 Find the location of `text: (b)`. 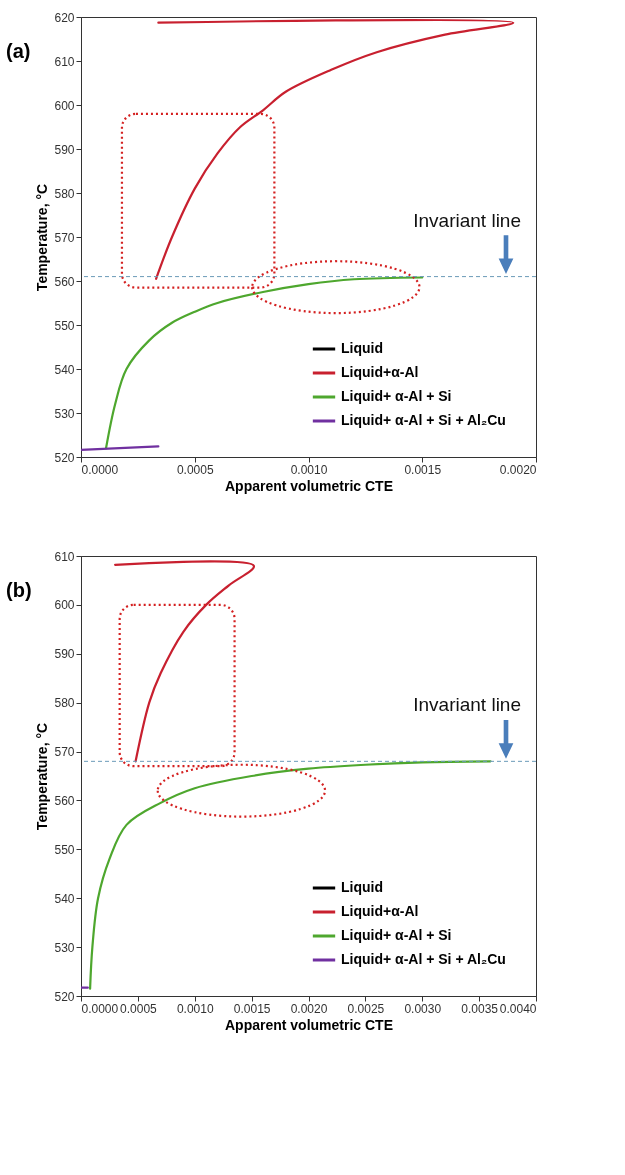

text: (b) is located at coordinates (19, 590).